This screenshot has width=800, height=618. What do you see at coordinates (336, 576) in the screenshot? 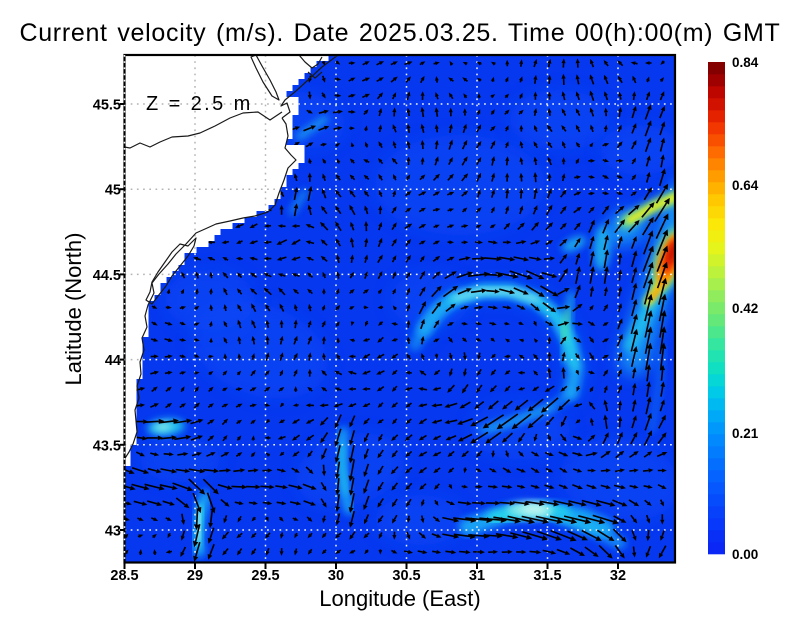
I see `svg-text: 30` at bounding box center [336, 576].